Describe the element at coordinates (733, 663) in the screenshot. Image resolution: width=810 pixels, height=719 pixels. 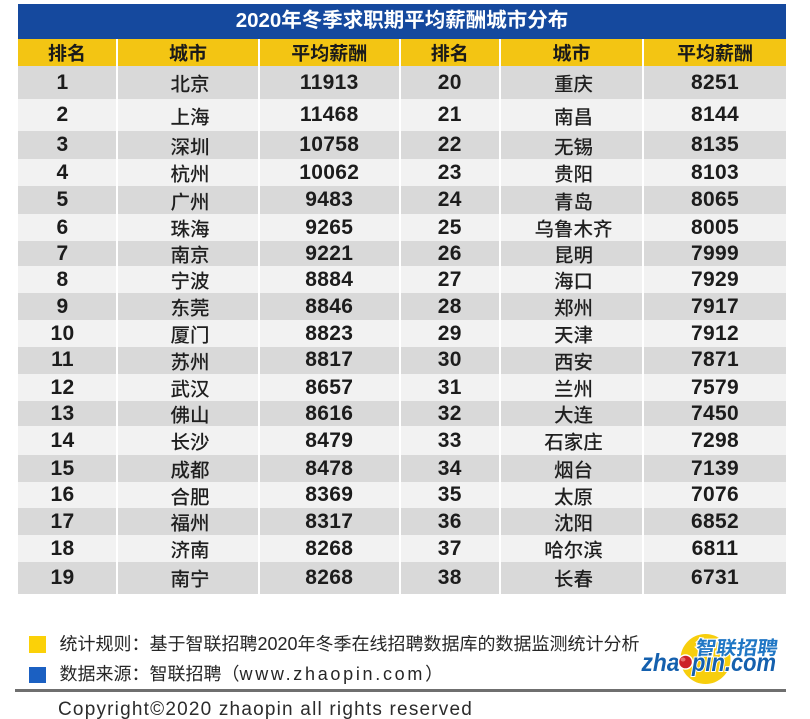
I see `svg-text: pin.com` at that location.